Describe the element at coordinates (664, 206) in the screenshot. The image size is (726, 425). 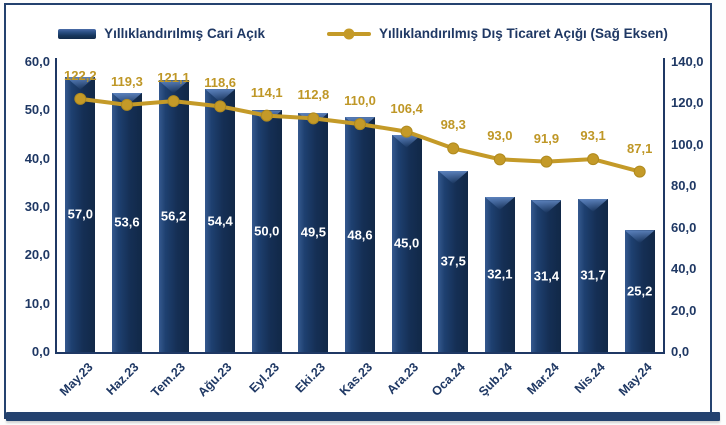
I see `right-axis-line` at that location.